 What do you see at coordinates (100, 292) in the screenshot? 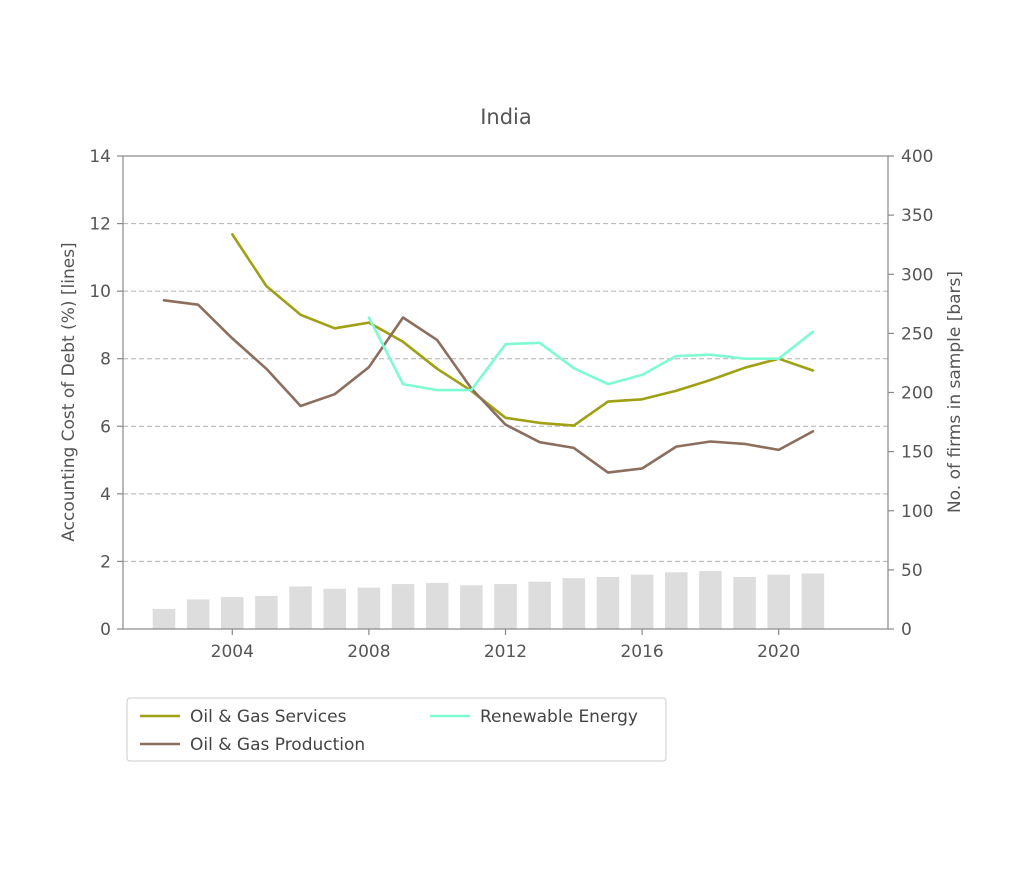
I see `y-tick-label: 10` at bounding box center [100, 292].